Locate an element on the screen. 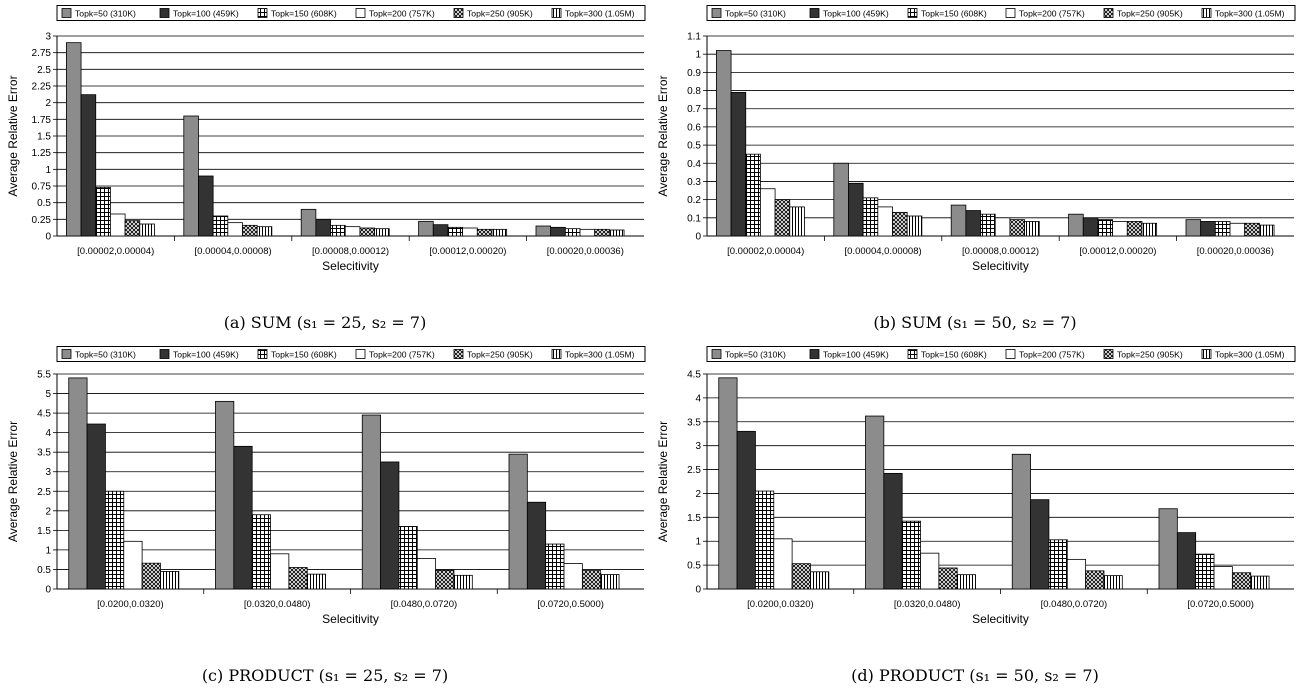 The width and height of the screenshot is (1301, 692). x-tick-label: [0.00002,0.00004) is located at coordinates (765, 251).